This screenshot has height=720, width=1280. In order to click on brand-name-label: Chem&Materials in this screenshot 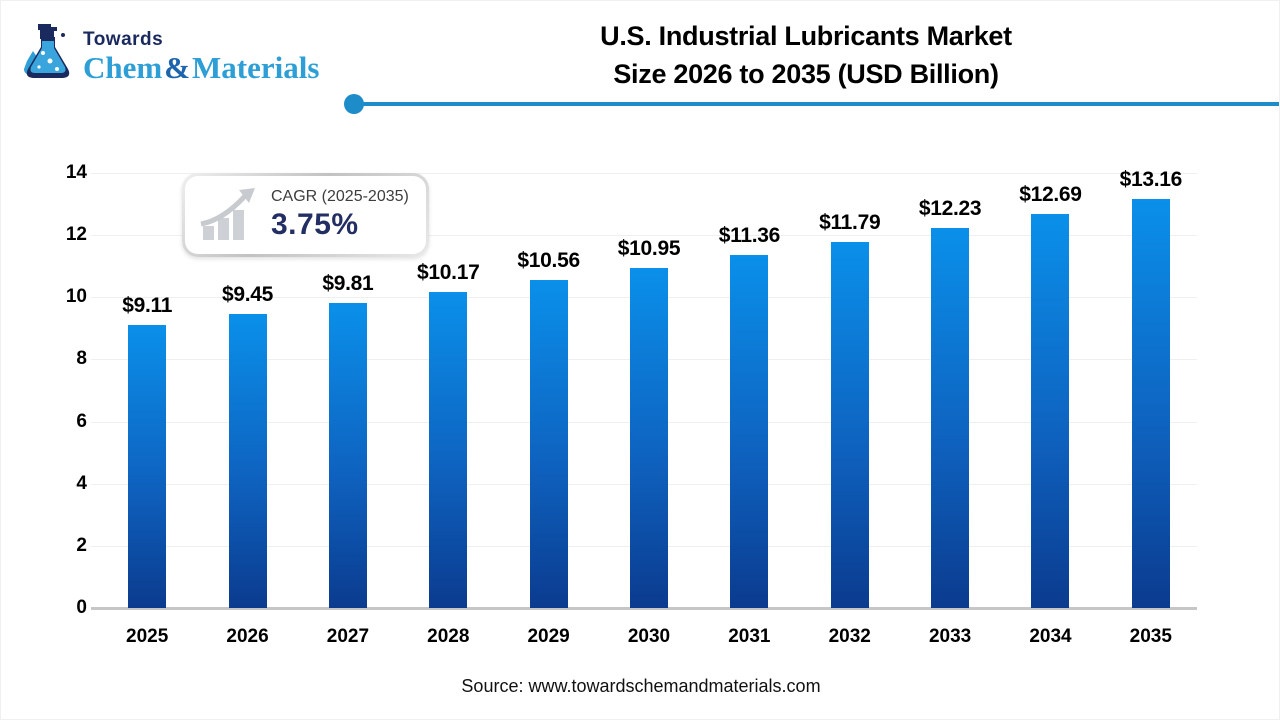, I will do `click(201, 67)`.